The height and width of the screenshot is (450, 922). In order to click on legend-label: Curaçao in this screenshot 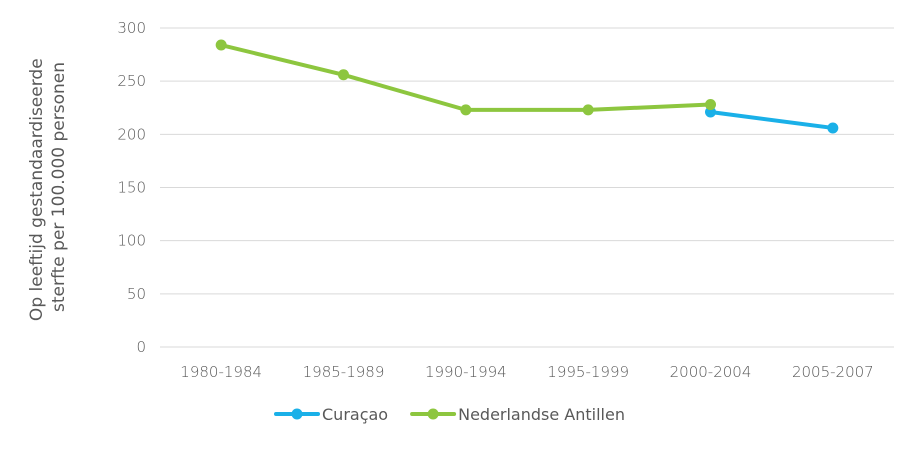, I will do `click(355, 414)`.